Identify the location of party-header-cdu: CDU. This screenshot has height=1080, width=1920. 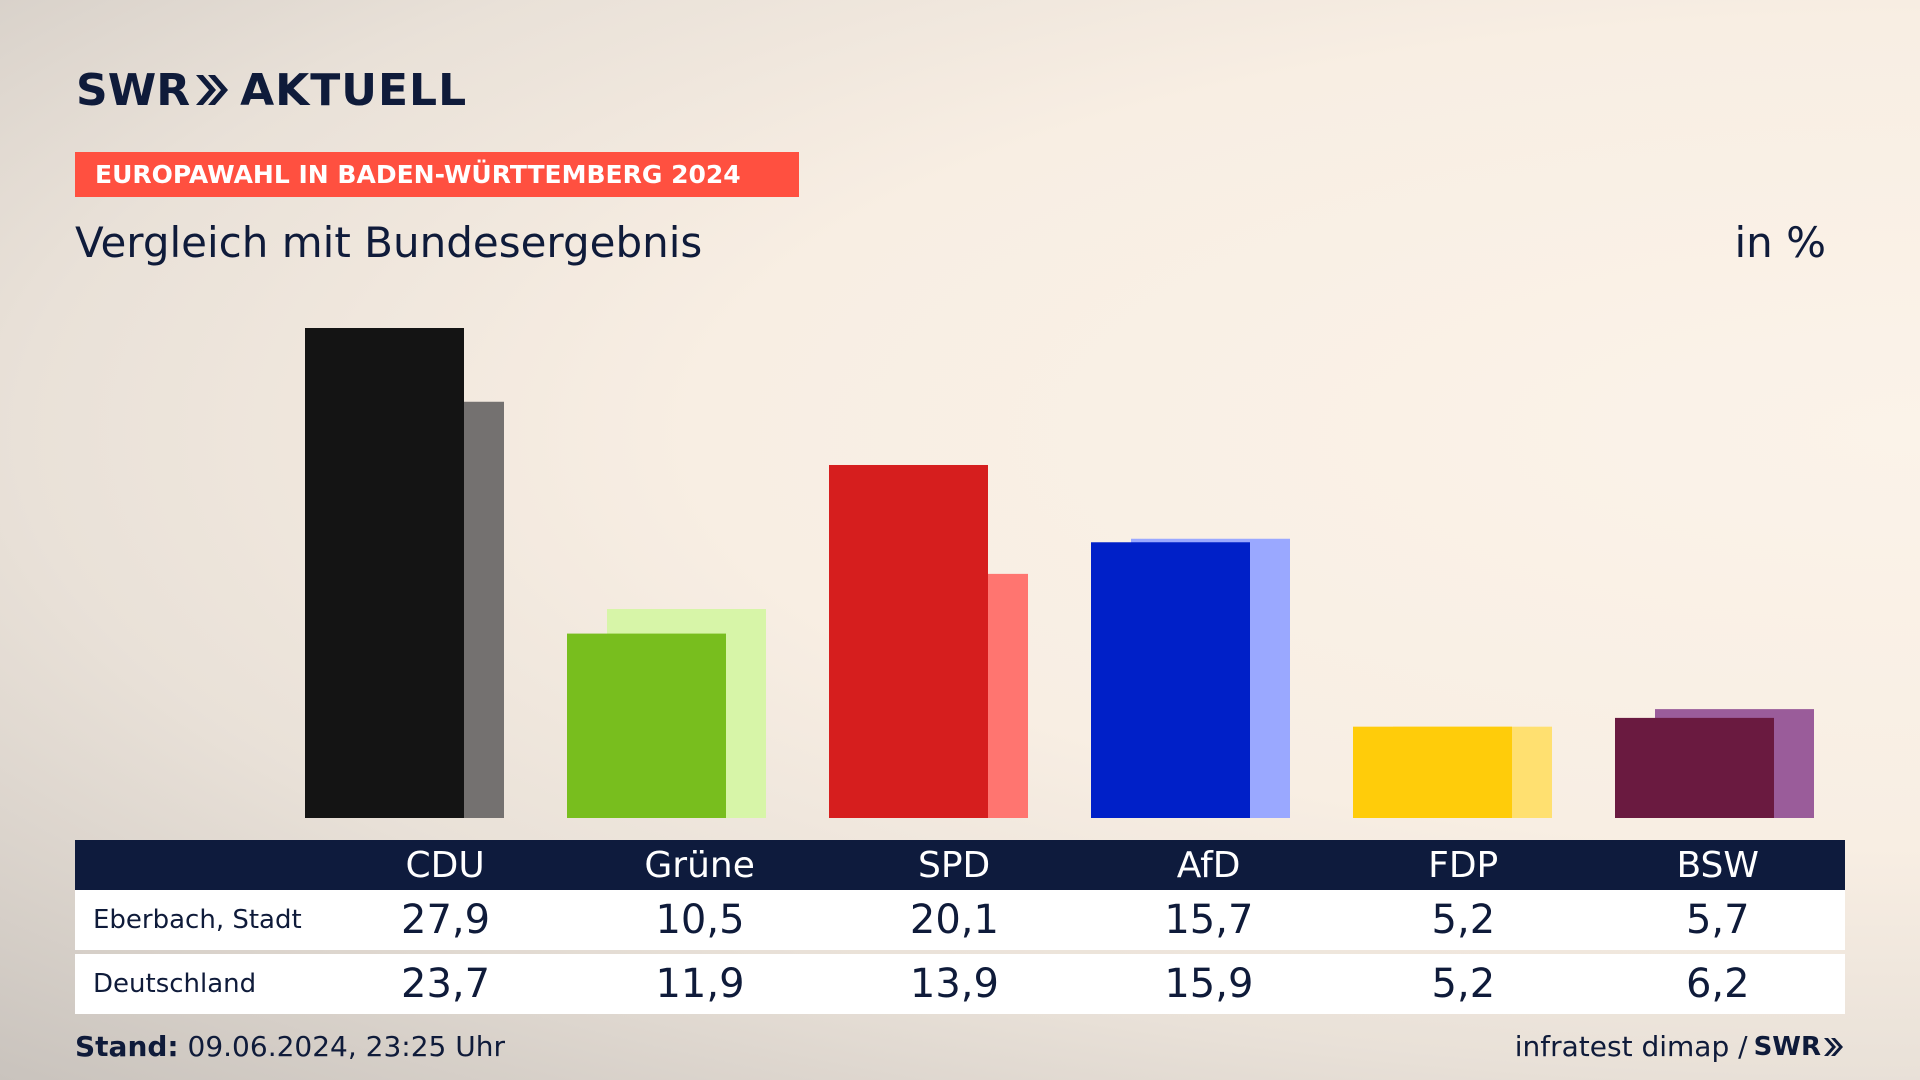
(445, 865).